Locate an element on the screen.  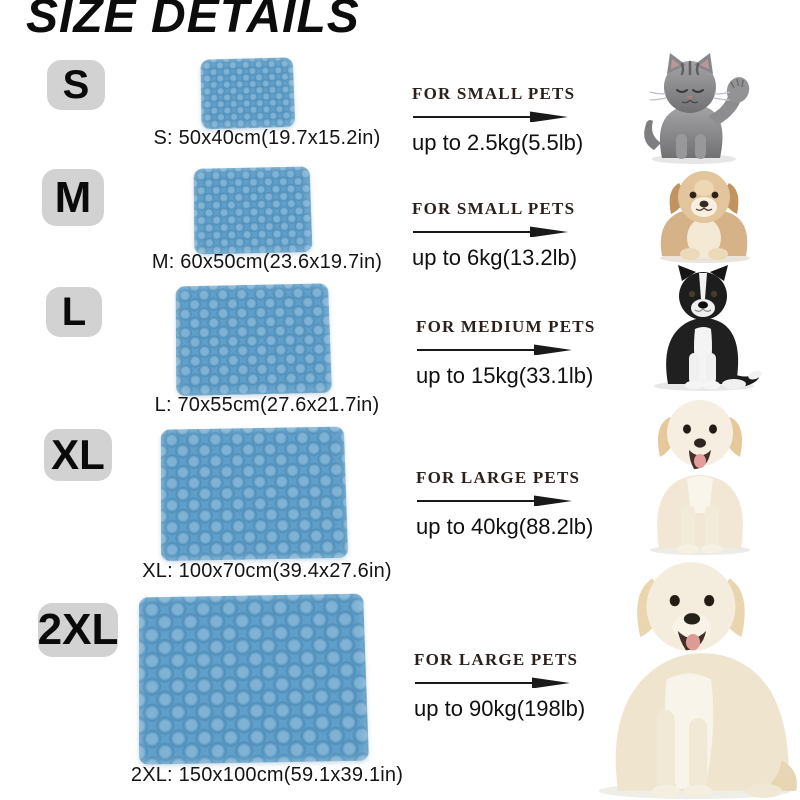
size-badge-l: L is located at coordinates (74, 312).